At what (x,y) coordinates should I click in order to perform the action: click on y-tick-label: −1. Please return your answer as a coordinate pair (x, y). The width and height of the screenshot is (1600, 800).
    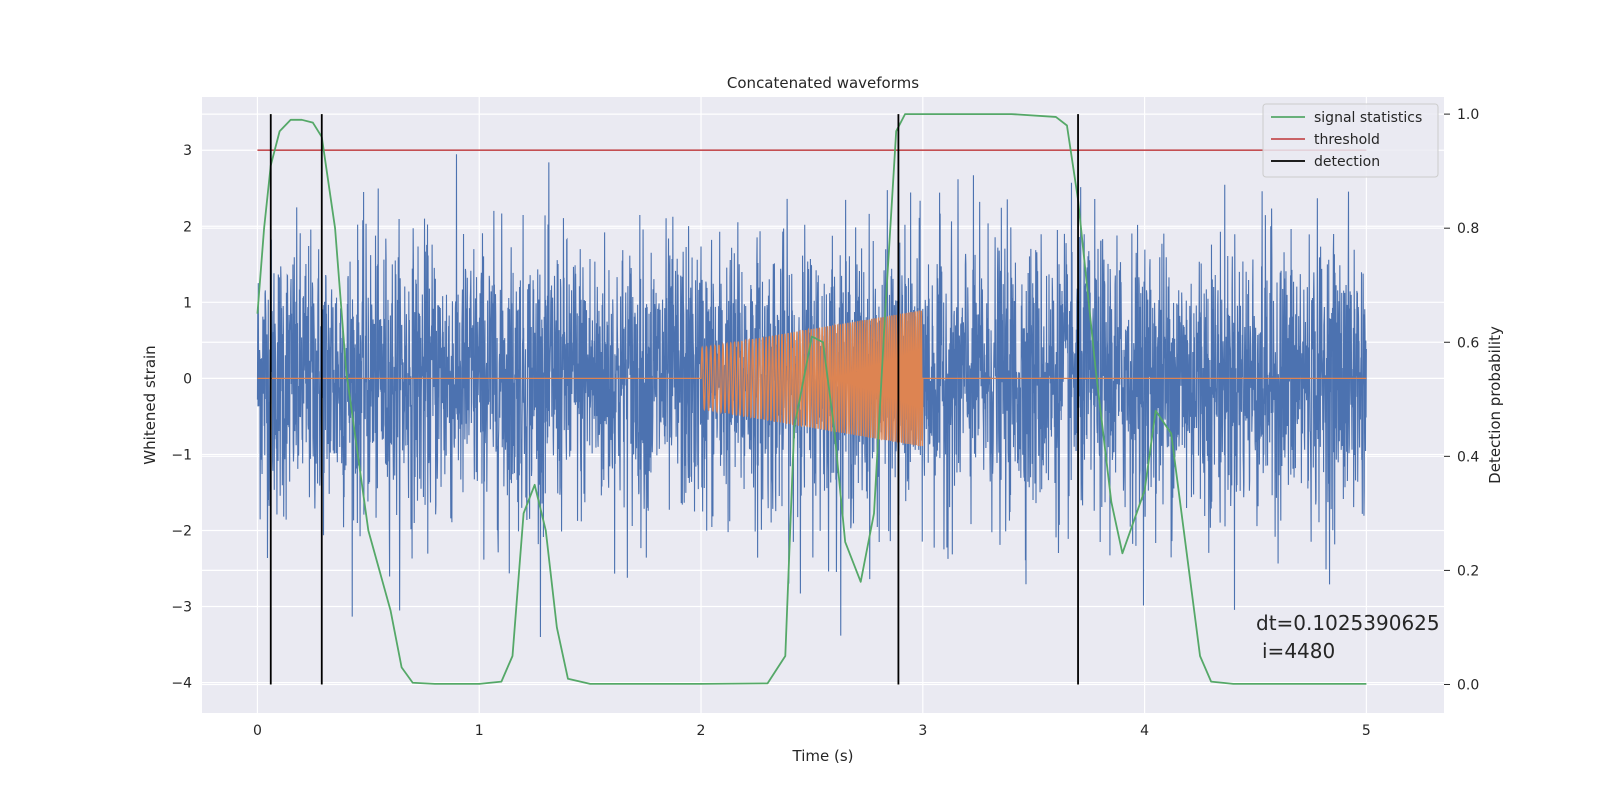
    Looking at the image, I should click on (181, 455).